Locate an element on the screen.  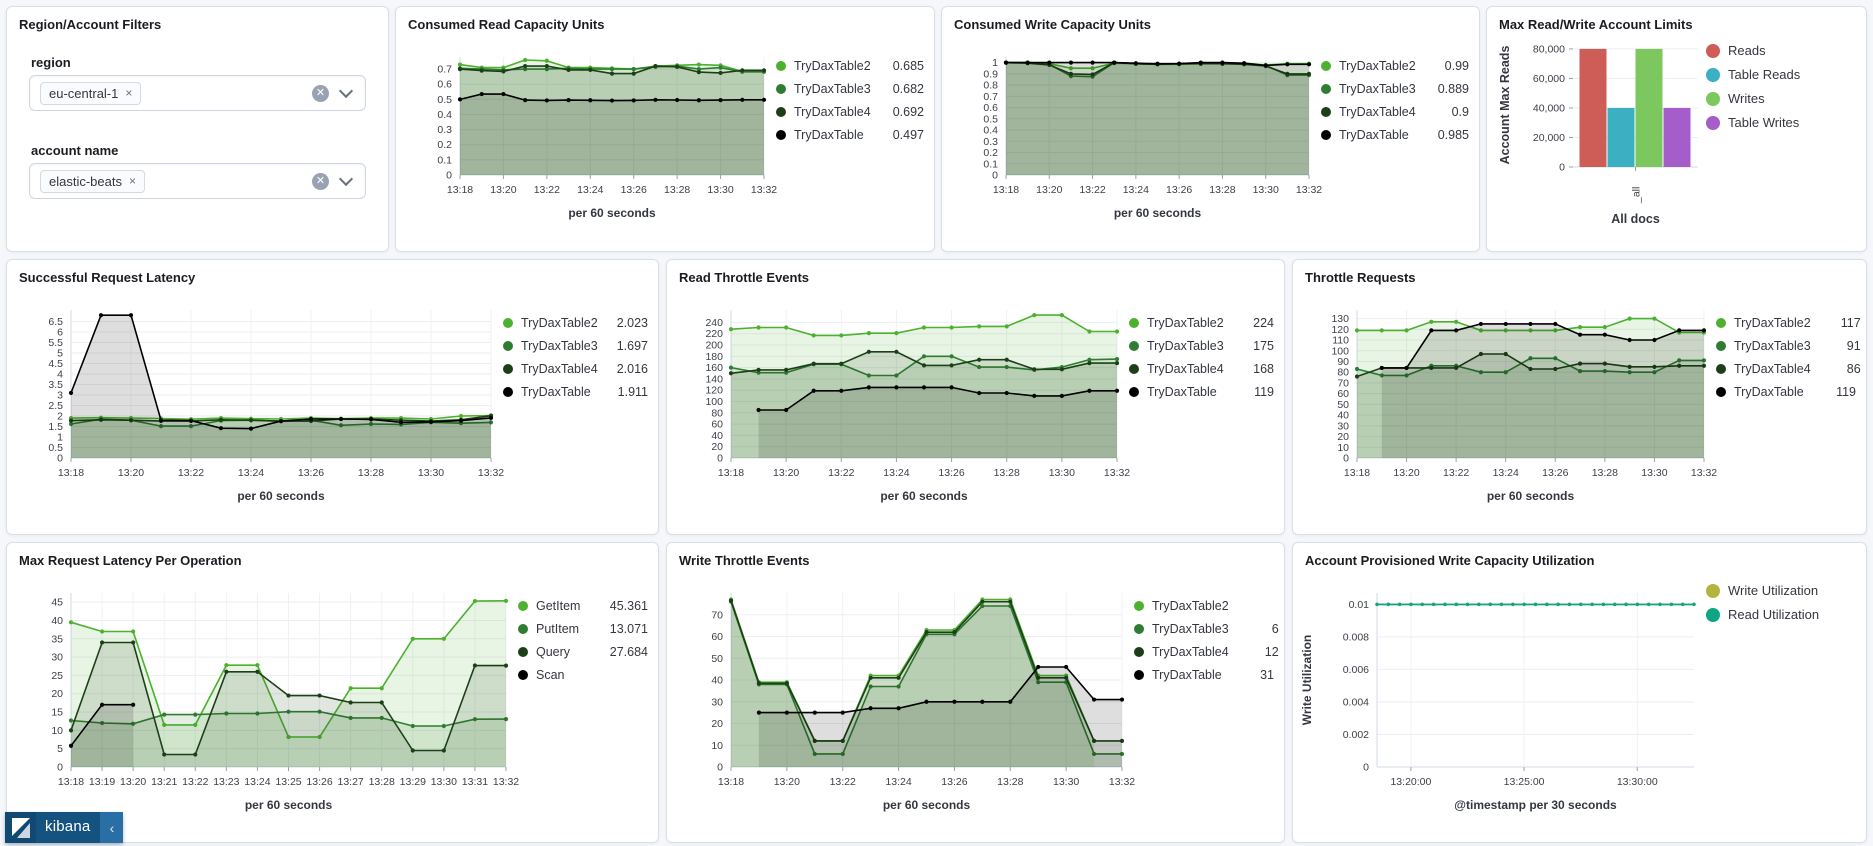
remove-region-icon: × is located at coordinates (129, 93).